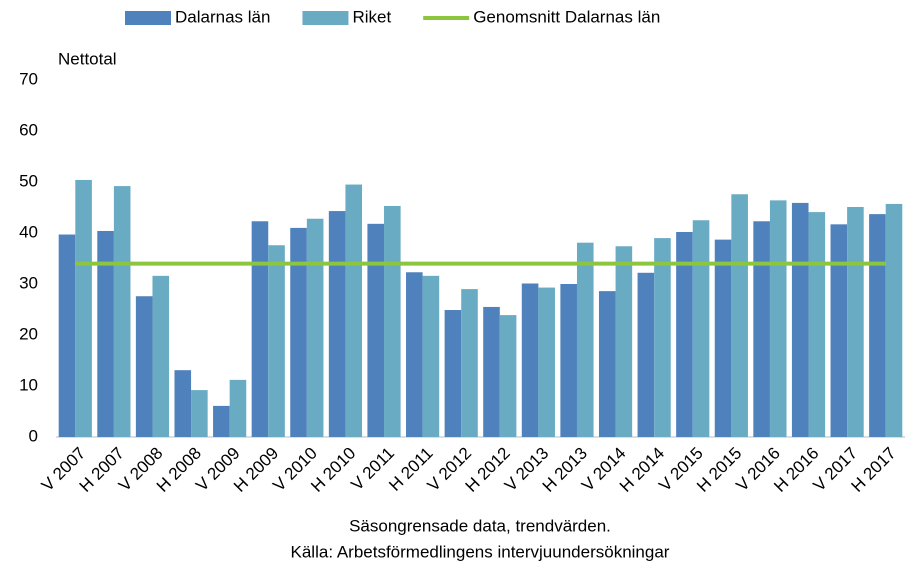 This screenshot has width=905, height=571. What do you see at coordinates (33, 435) in the screenshot?
I see `y-tick-label: 0` at bounding box center [33, 435].